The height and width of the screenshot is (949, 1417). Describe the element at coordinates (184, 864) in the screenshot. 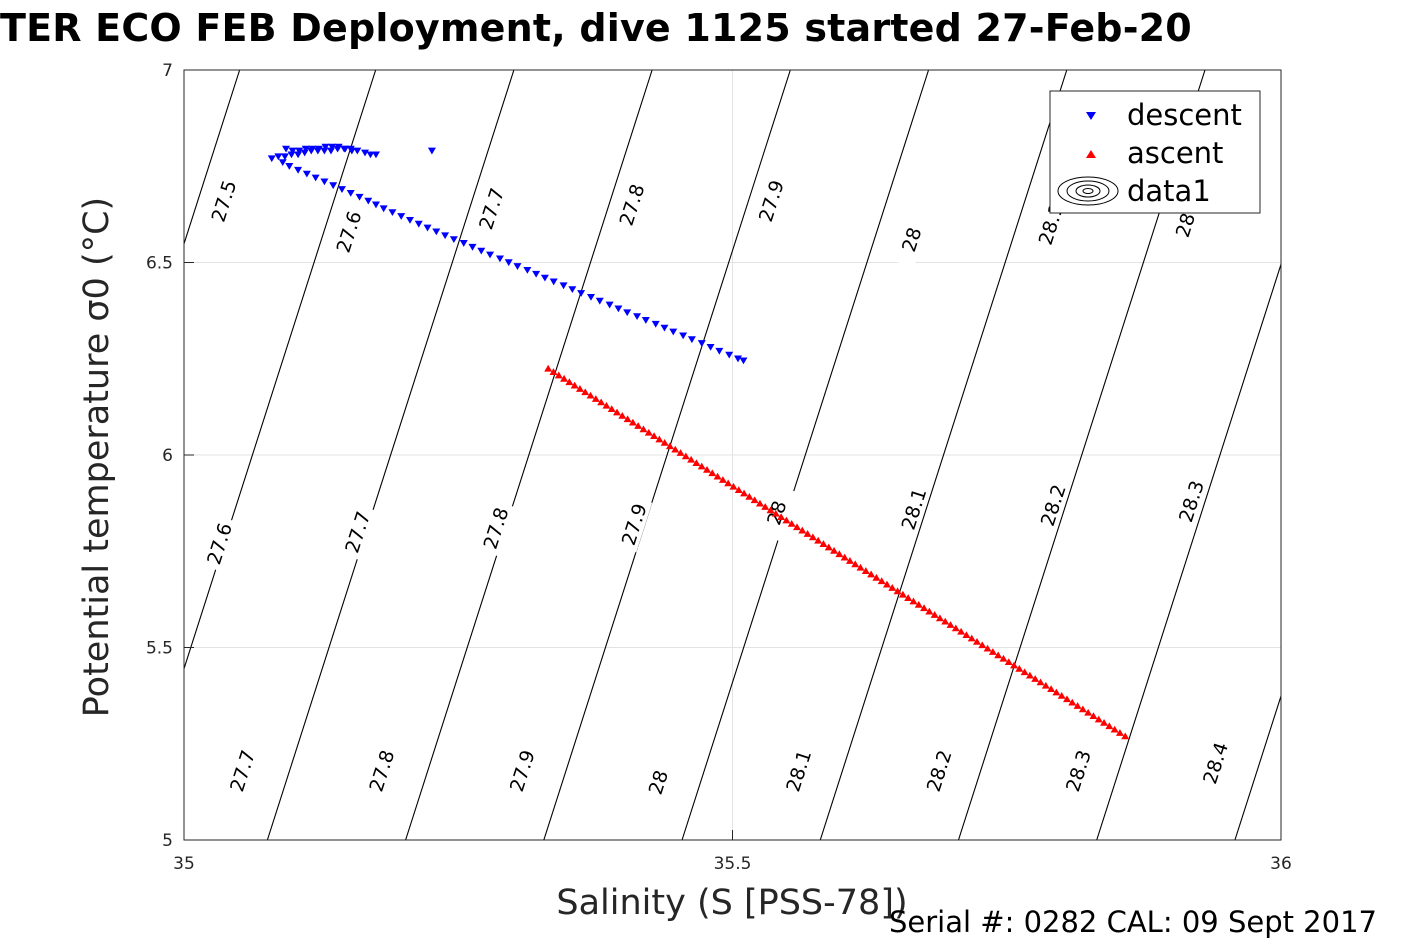

I see `x-tick-label: 35` at that location.